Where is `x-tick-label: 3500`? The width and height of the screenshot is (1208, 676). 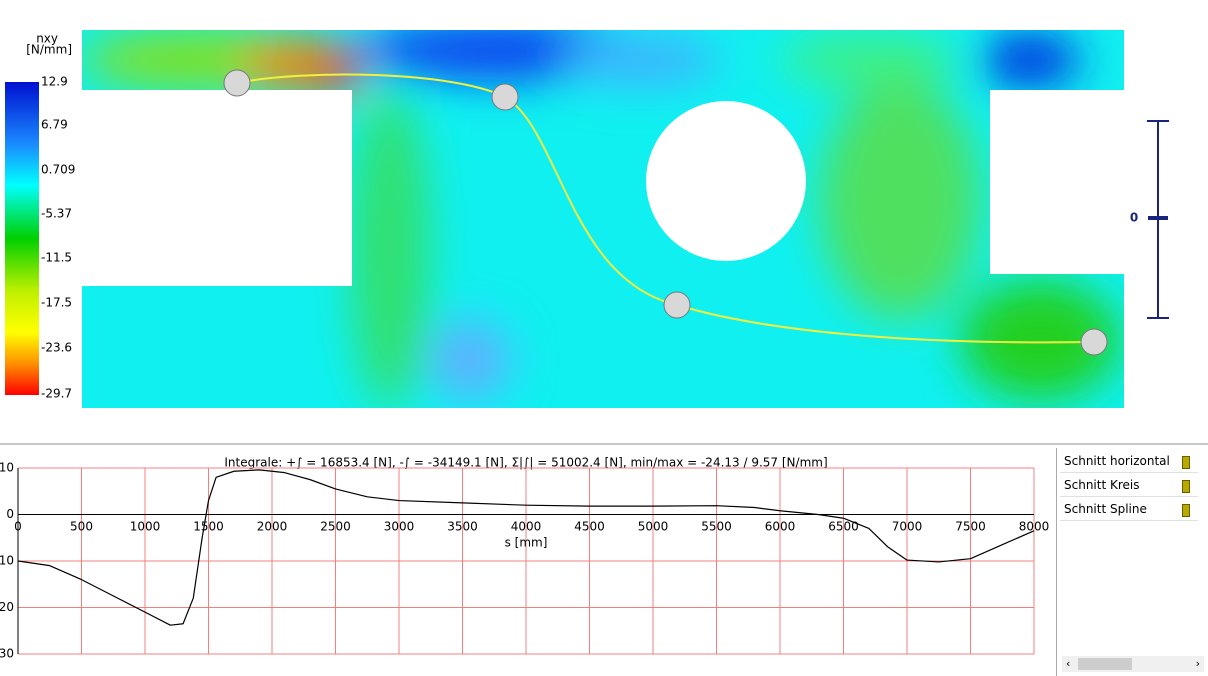 x-tick-label: 3500 is located at coordinates (462, 527).